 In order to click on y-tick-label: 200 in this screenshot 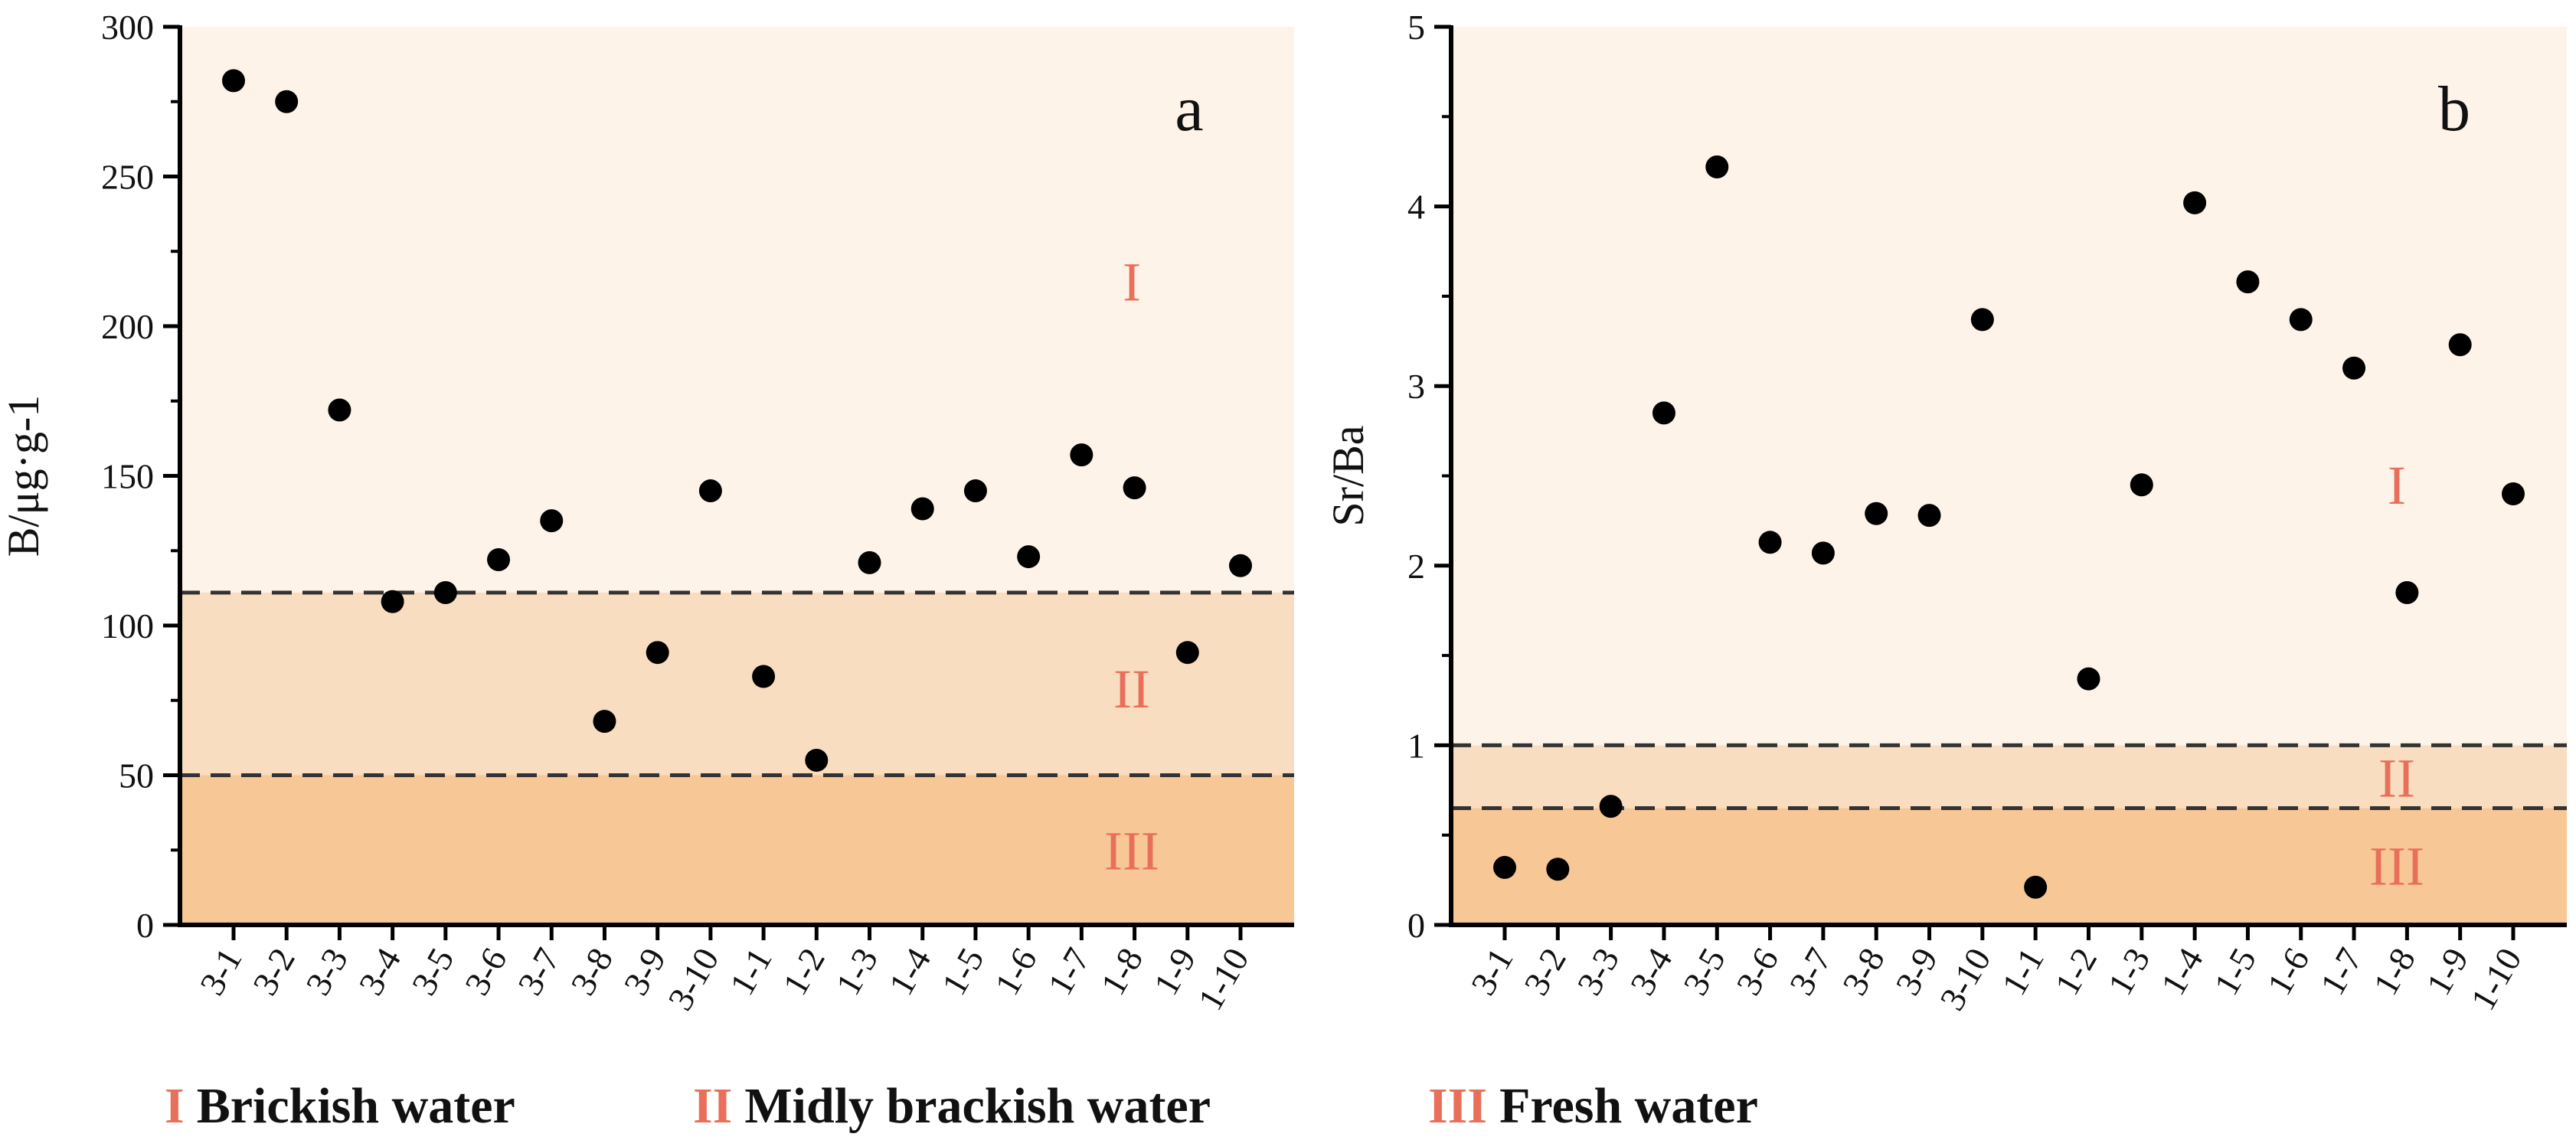, I will do `click(128, 327)`.